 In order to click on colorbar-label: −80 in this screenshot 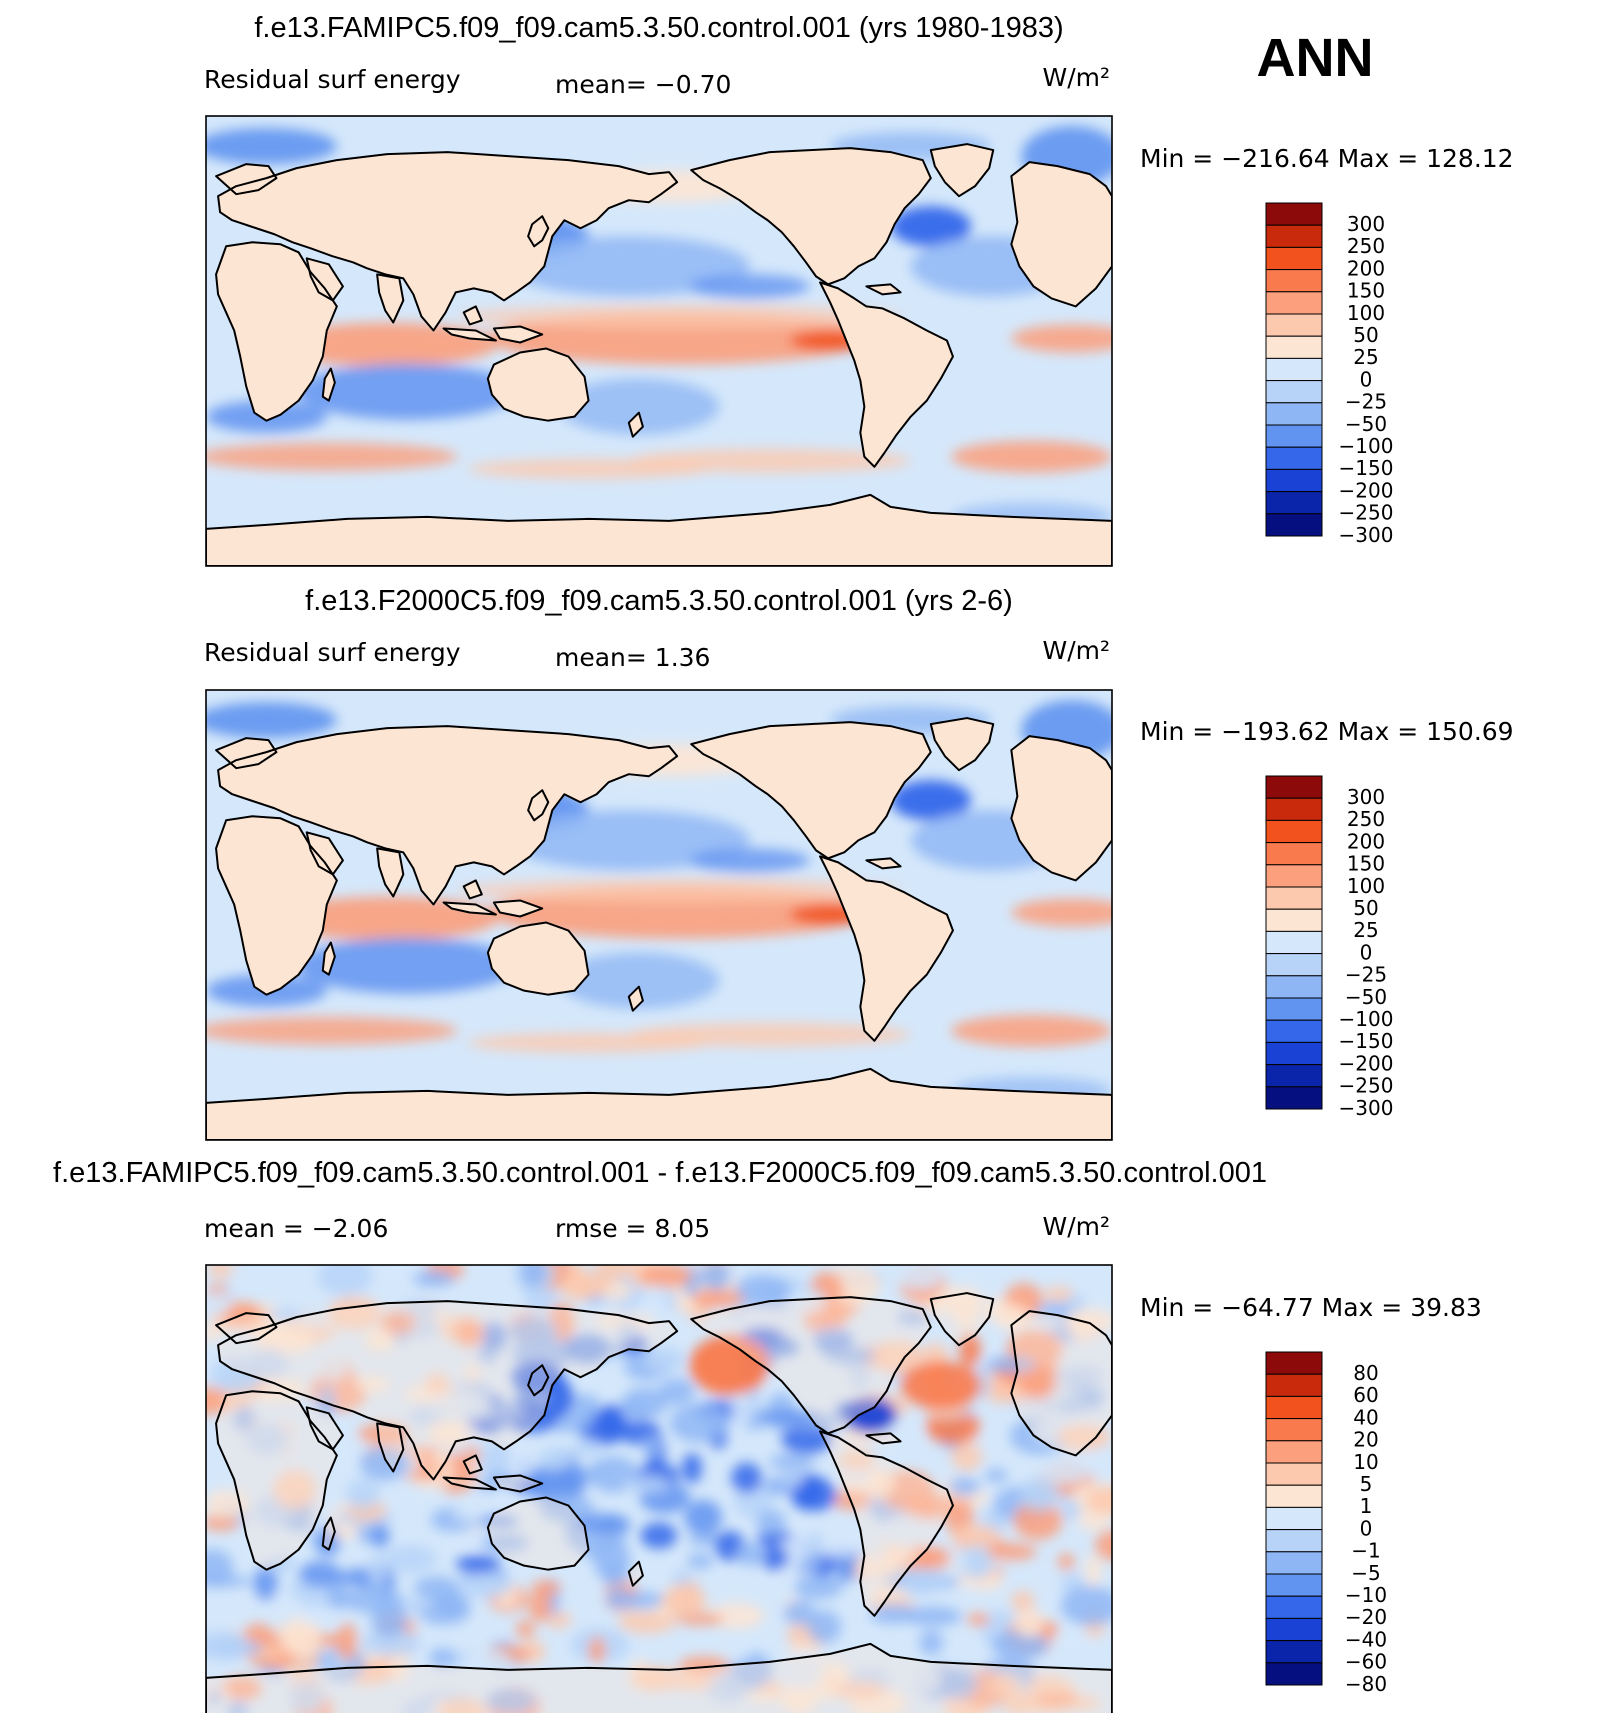, I will do `click(1366, 1684)`.